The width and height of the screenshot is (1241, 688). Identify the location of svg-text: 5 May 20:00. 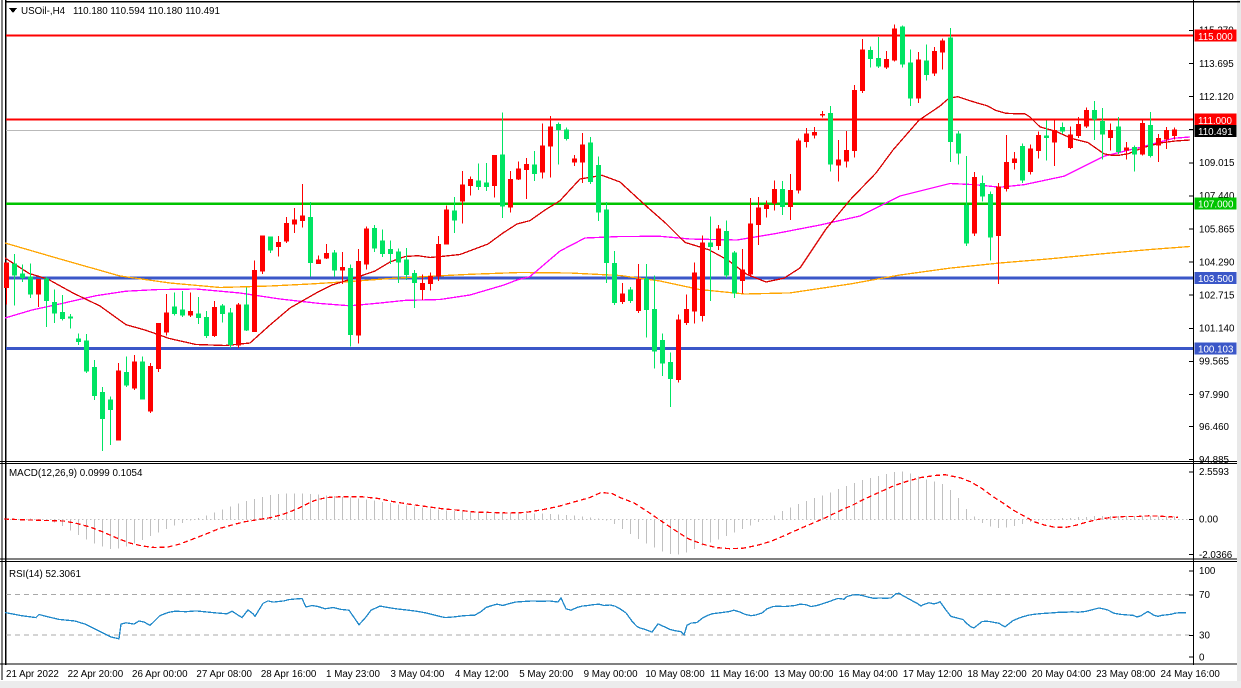
(546, 674).